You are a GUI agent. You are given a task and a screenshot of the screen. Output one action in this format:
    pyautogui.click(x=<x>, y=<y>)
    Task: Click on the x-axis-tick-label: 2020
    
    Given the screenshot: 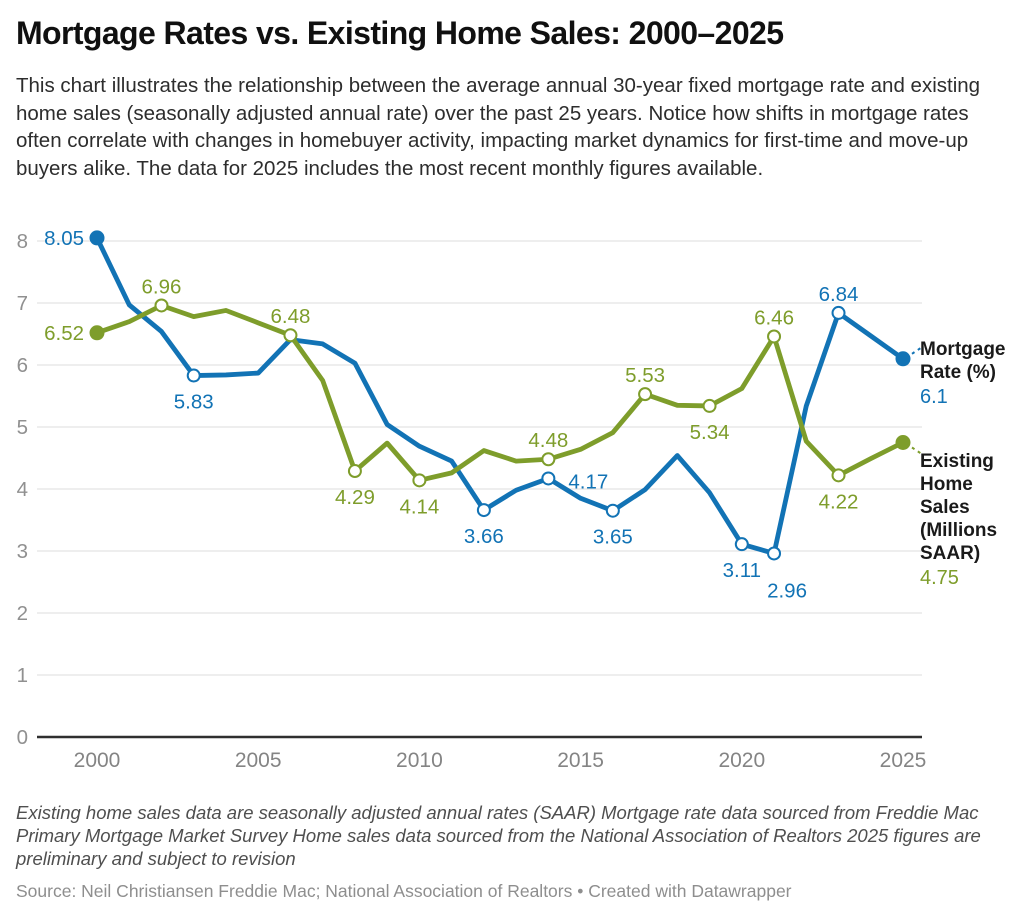 What is the action you would take?
    pyautogui.click(x=741, y=760)
    